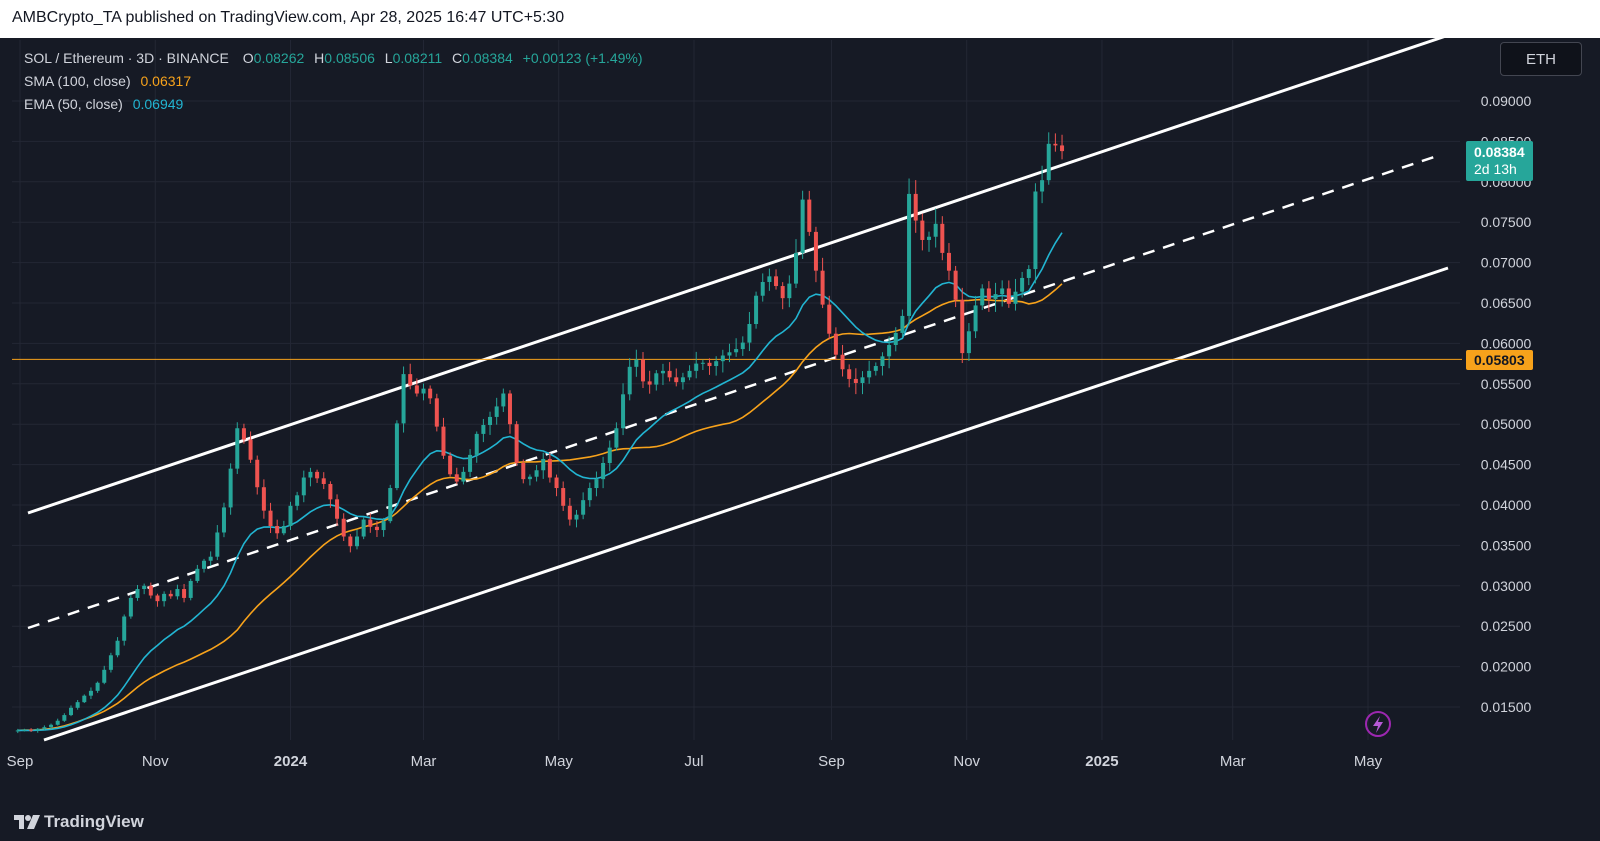  What do you see at coordinates (126, 58) in the screenshot?
I see `symbol-label: SOL / Ethereum · 3D · BINANCE` at bounding box center [126, 58].